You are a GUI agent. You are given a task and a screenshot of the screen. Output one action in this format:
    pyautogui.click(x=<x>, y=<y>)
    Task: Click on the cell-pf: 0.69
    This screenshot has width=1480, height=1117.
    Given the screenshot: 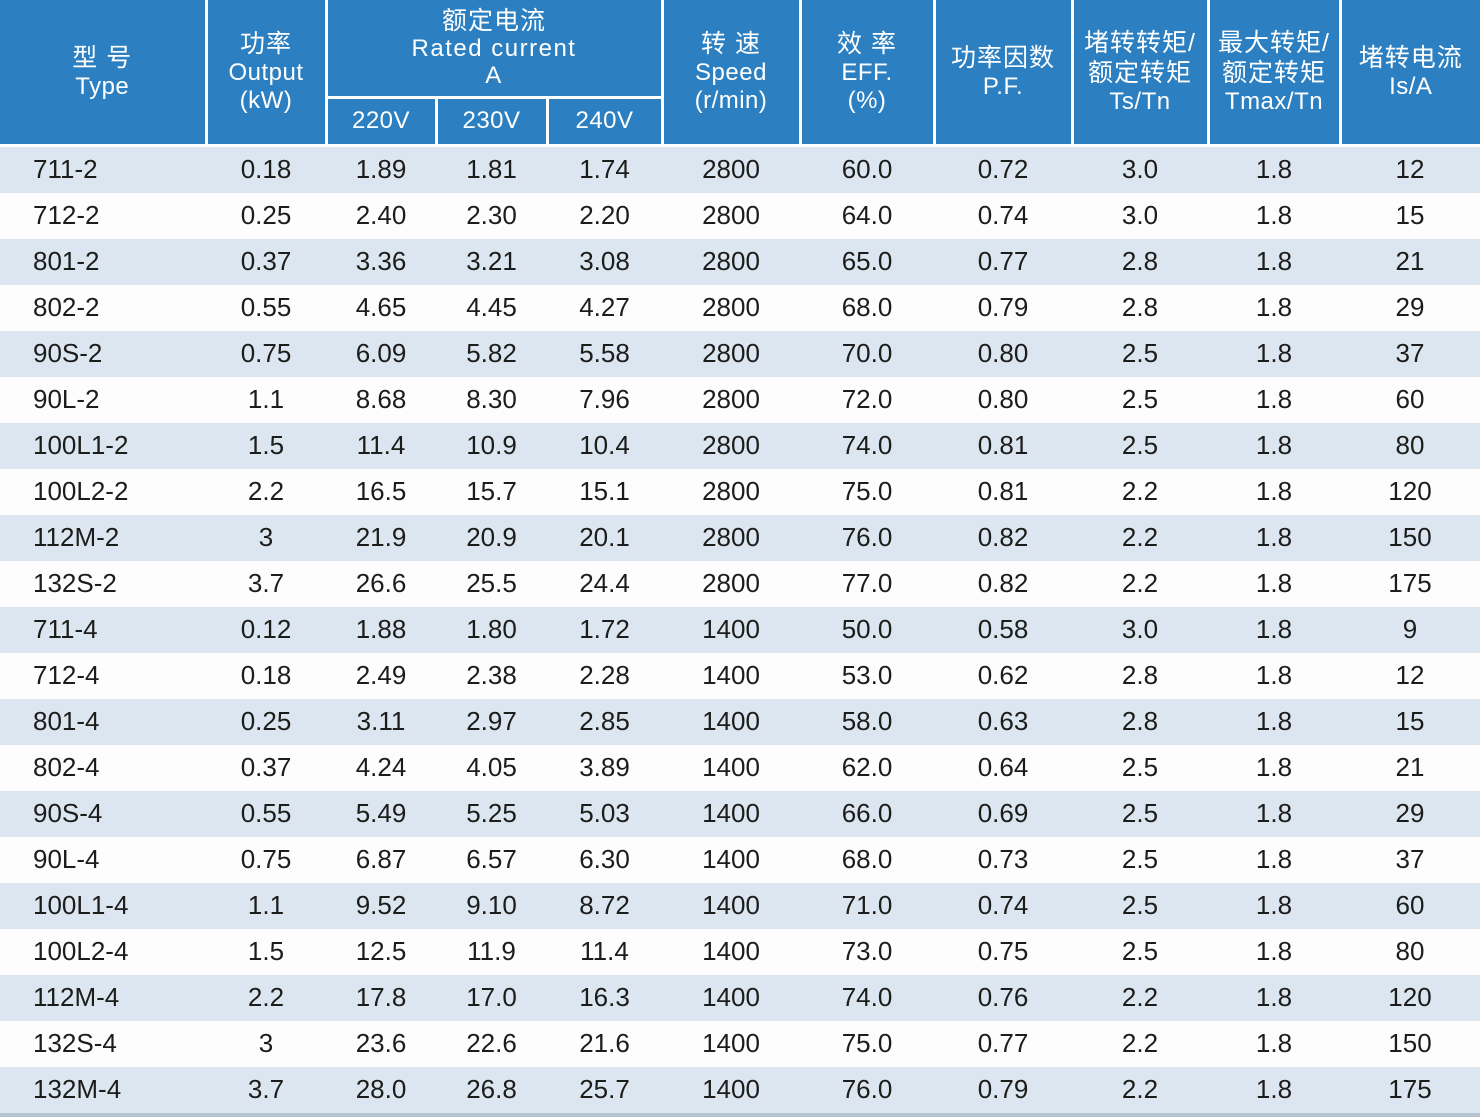 What is the action you would take?
    pyautogui.click(x=1003, y=814)
    